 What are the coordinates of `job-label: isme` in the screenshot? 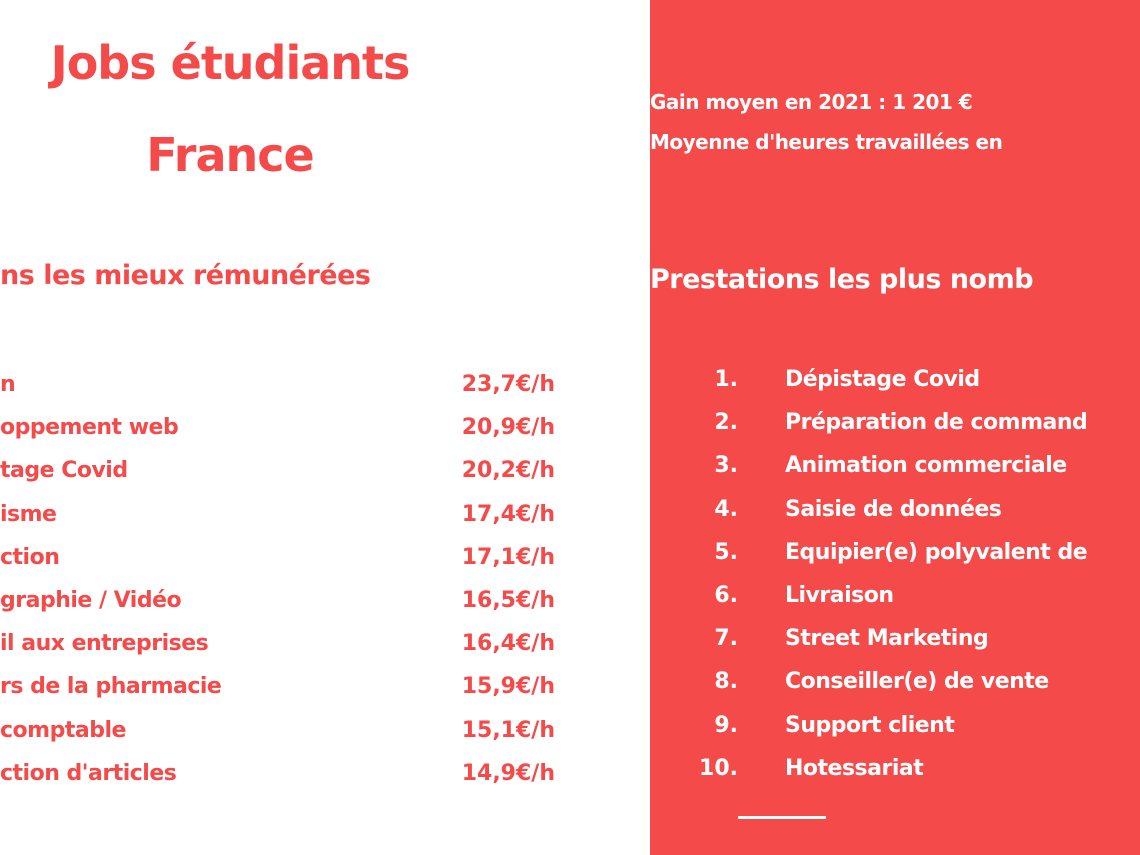 It's located at (28, 514).